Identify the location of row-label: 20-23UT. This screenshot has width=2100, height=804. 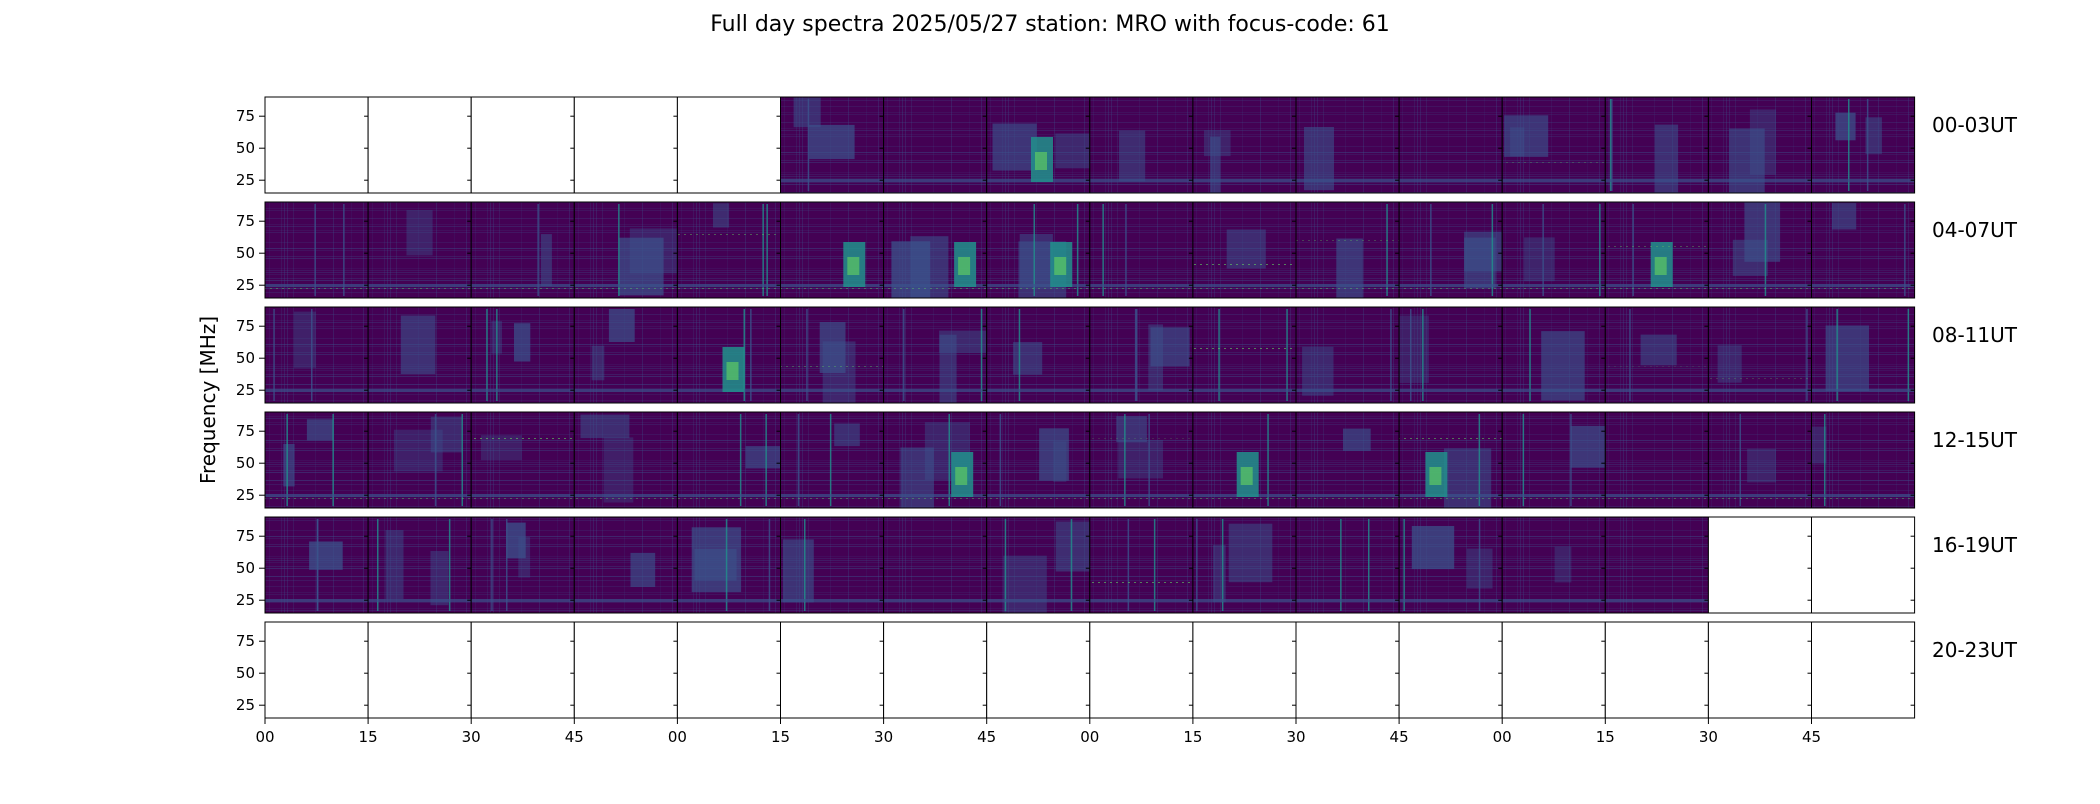
(1975, 650).